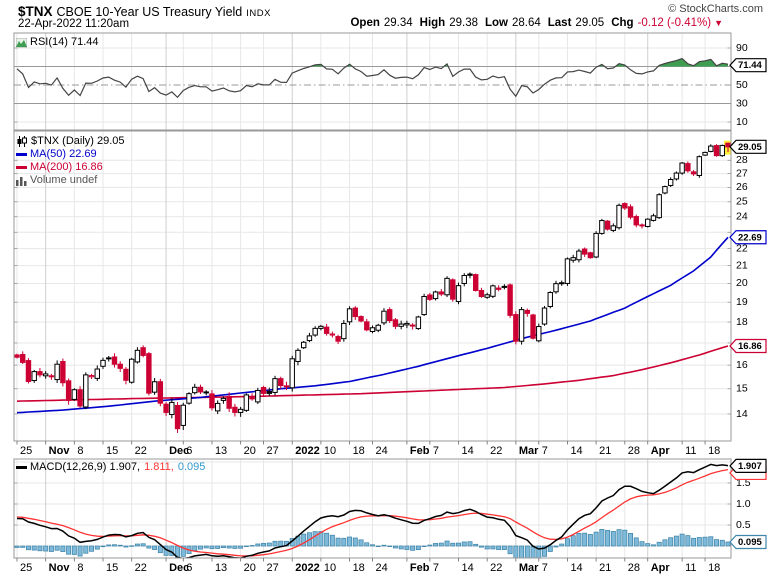 The height and width of the screenshot is (583, 768). What do you see at coordinates (742, 302) in the screenshot?
I see `svg-text: 19` at bounding box center [742, 302].